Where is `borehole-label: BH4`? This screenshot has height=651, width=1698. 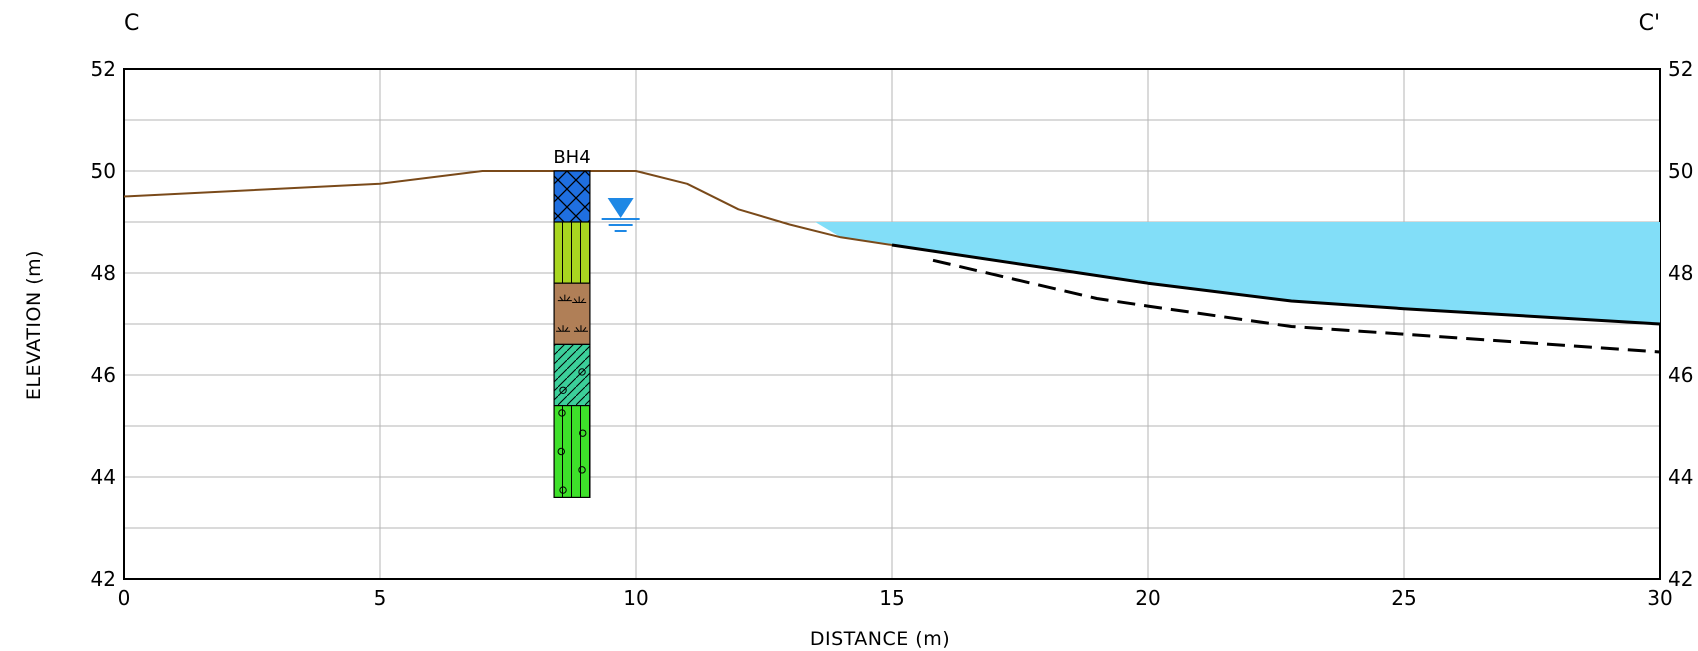 borehole-label: BH4 is located at coordinates (571, 157).